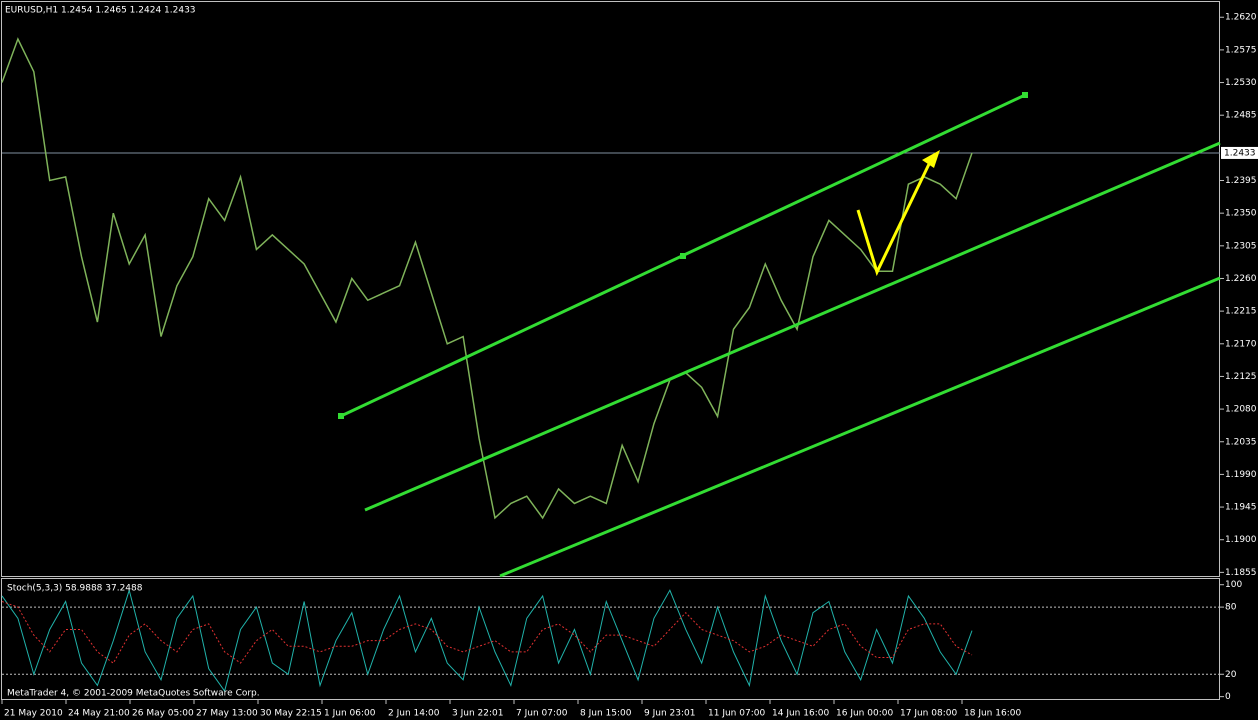  Describe the element at coordinates (1231, 608) in the screenshot. I see `y-tick-label: 80` at that location.